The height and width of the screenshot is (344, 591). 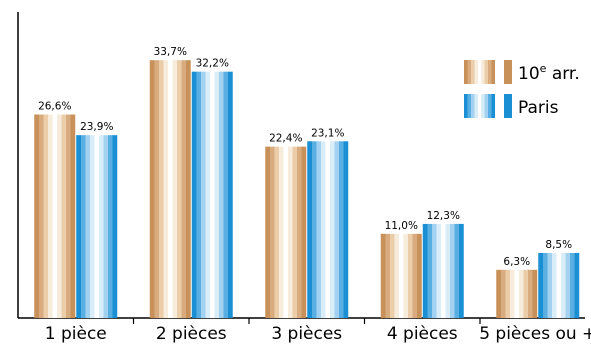 What do you see at coordinates (549, 73) in the screenshot?
I see `legend-label: 10e arr.` at bounding box center [549, 73].